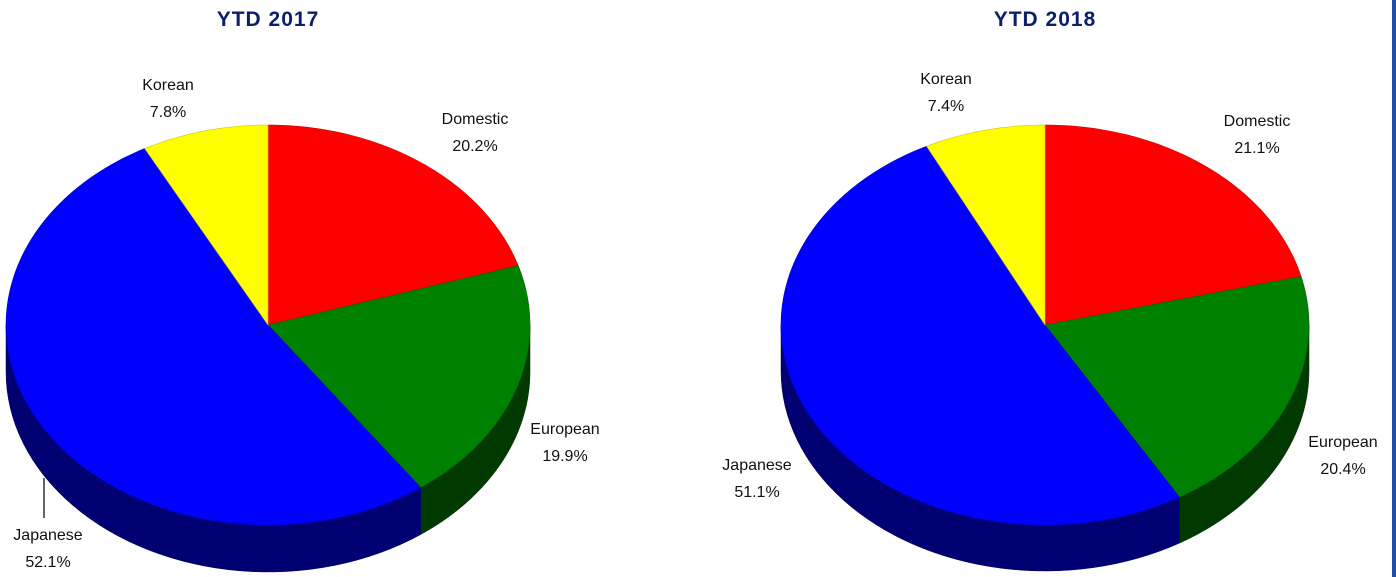  I want to click on slice-value-label: 7.4%, so click(946, 106).